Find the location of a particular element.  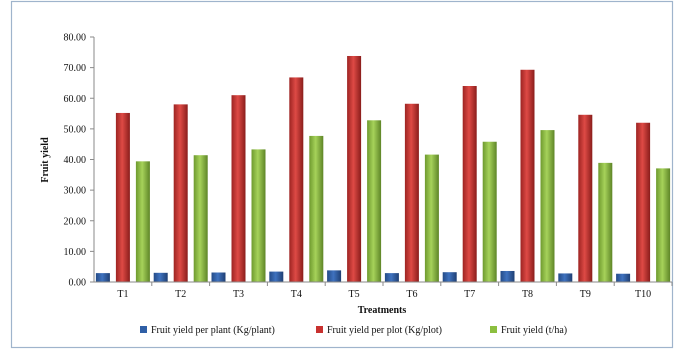

x-tick-label-t3: T3 is located at coordinates (238, 294).